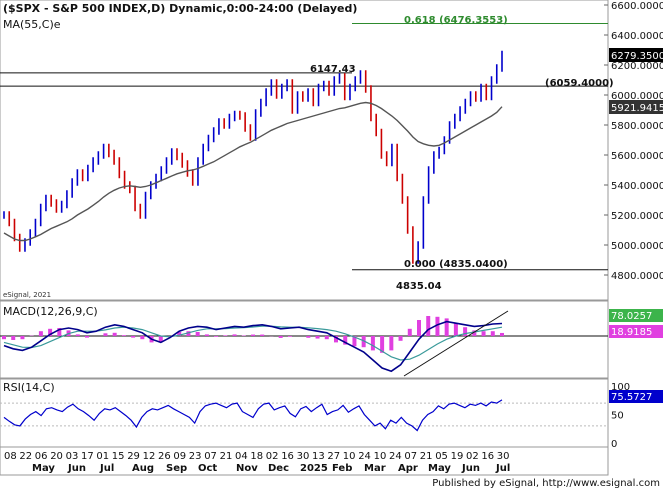  What do you see at coordinates (637, 96) in the screenshot?
I see `price-tick-label: 6000.0000` at bounding box center [637, 96].